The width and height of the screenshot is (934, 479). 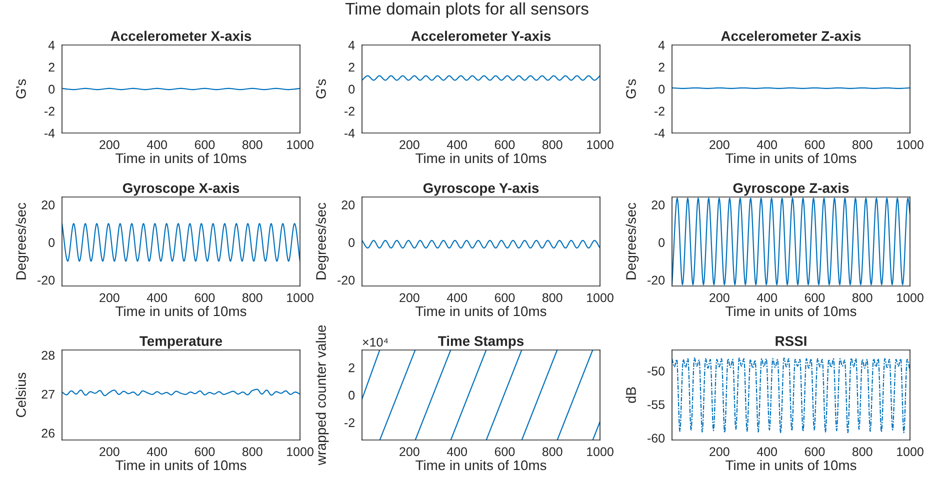 I want to click on y-tick-label: 27, so click(x=48, y=394).